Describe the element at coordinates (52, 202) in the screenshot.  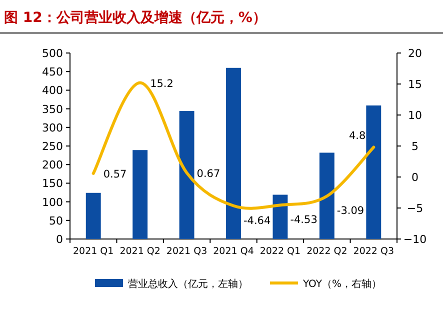
I see `y-tick-label: 100` at that location.